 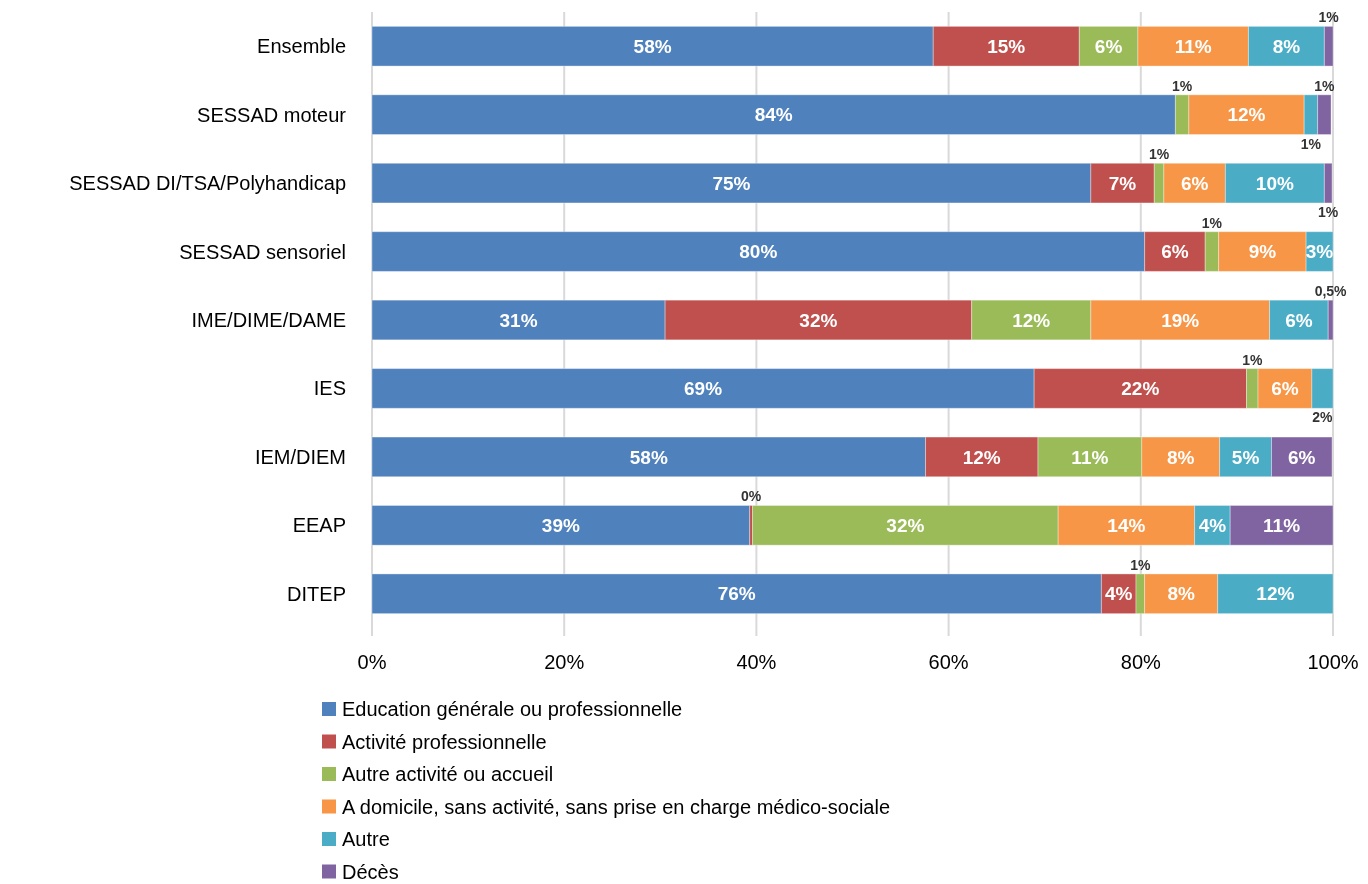 I want to click on y-tick-label: DITEP, so click(x=316, y=593).